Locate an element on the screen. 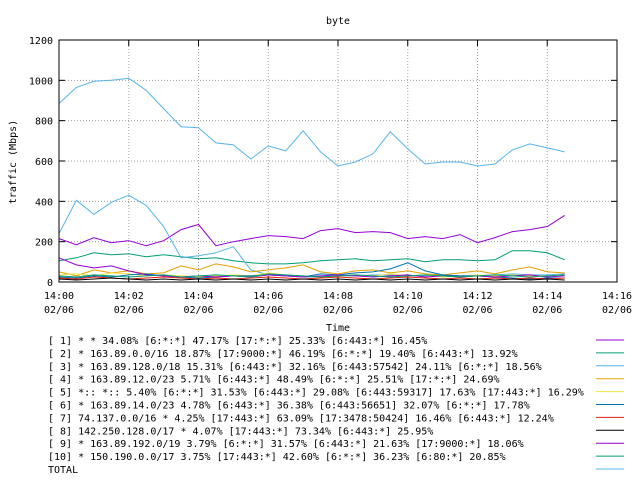 The width and height of the screenshot is (640, 480). y-tick-label: 600 is located at coordinates (44, 162).